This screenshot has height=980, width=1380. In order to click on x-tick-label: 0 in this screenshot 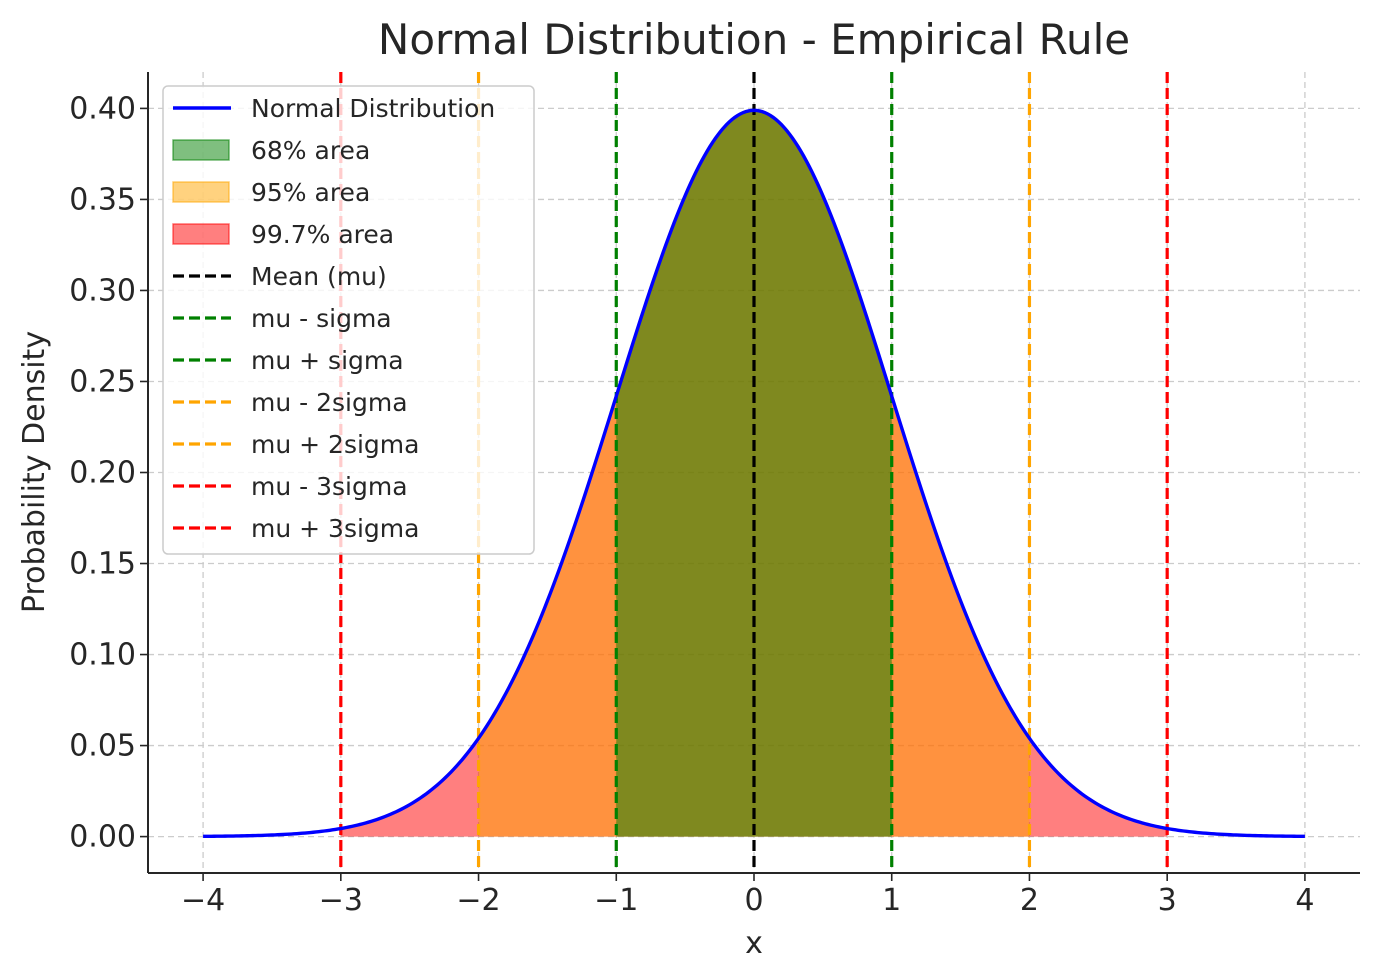, I will do `click(753, 900)`.